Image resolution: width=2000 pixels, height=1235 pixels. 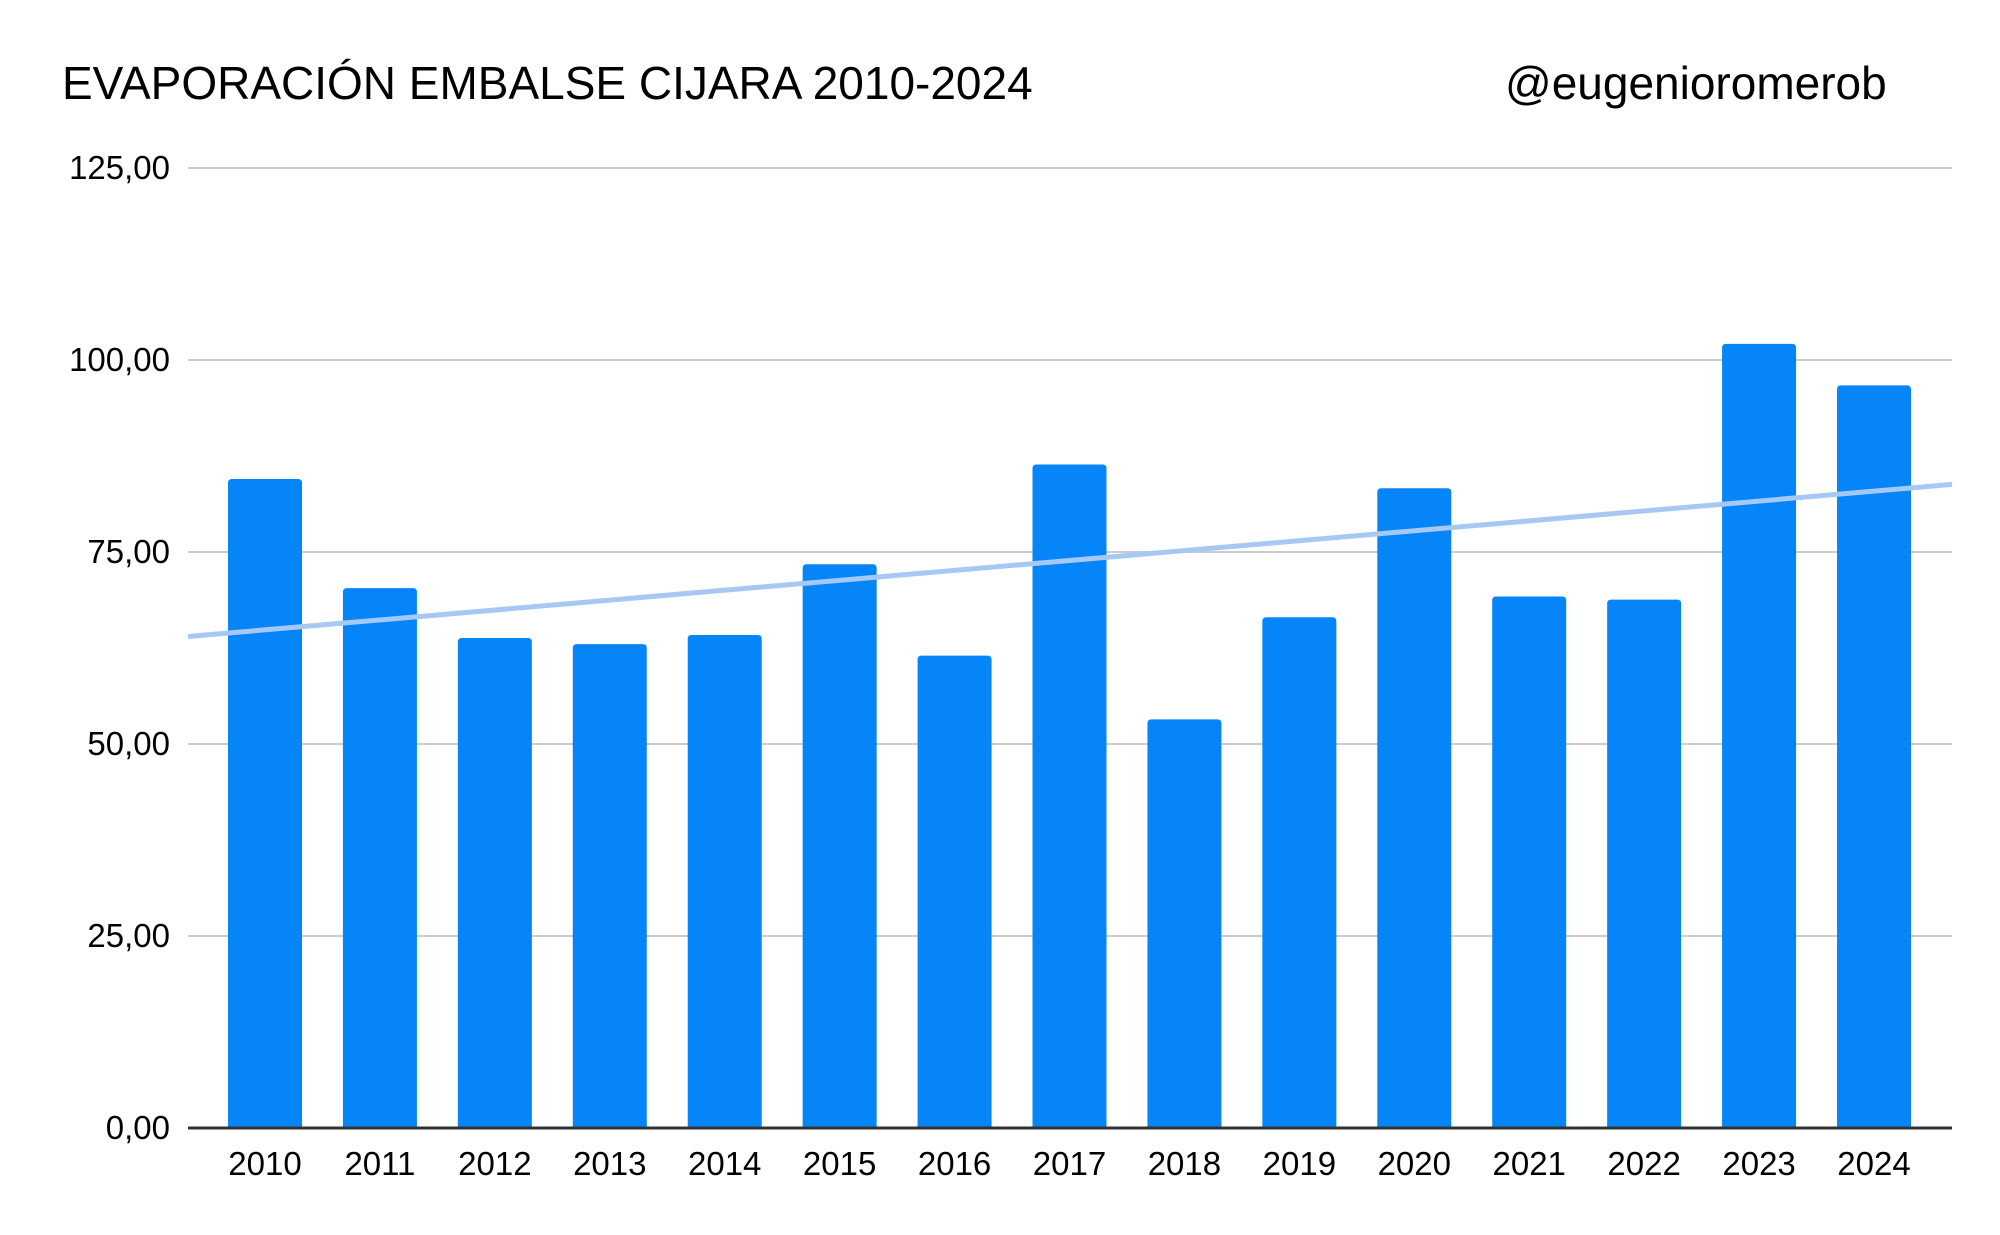 What do you see at coordinates (839, 1163) in the screenshot?
I see `x-tick-label: 2015` at bounding box center [839, 1163].